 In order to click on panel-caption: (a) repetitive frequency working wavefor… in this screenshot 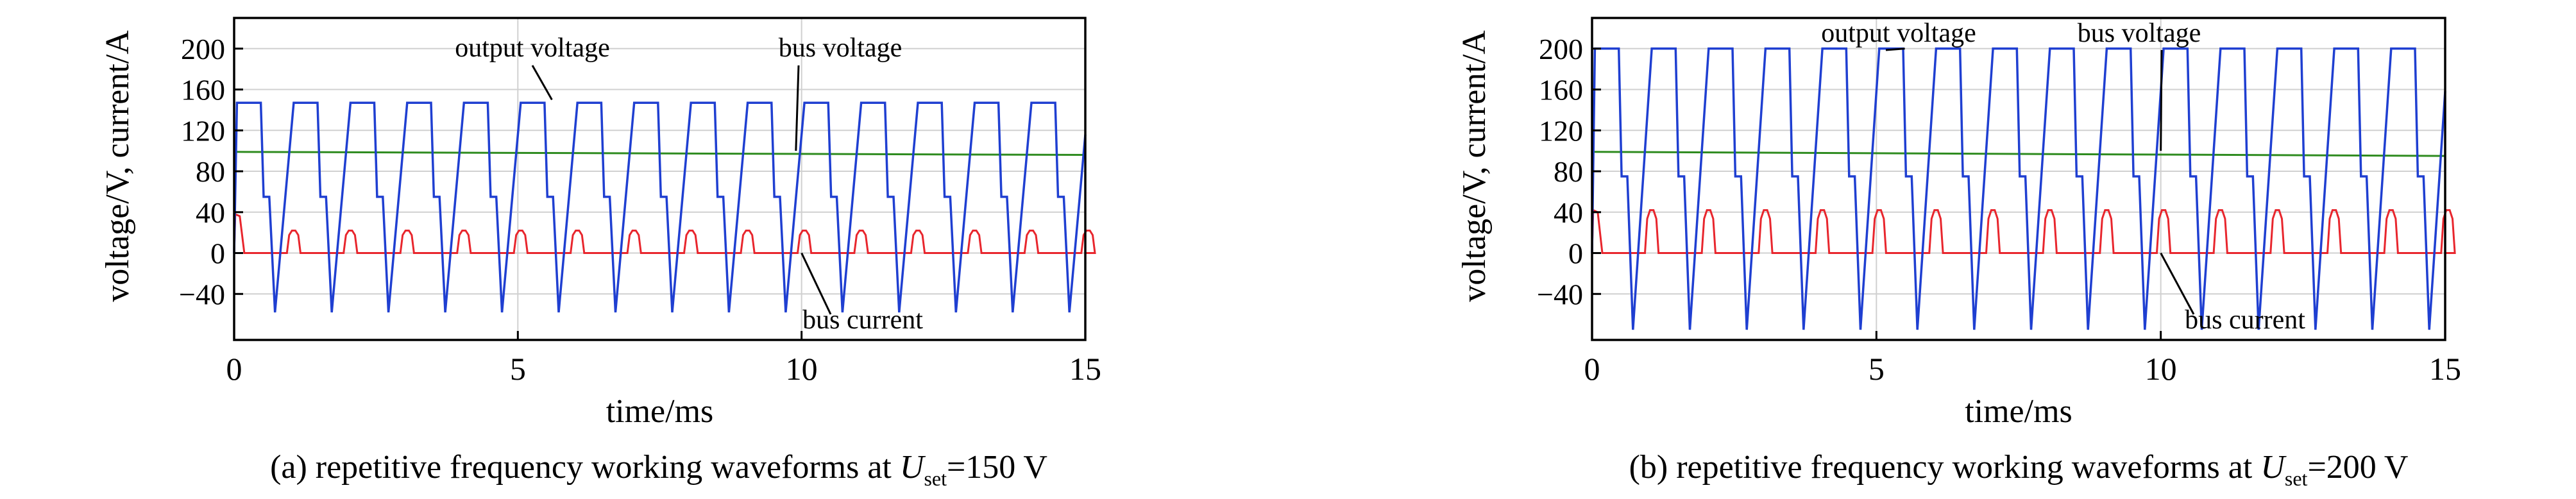, I will do `click(658, 469)`.